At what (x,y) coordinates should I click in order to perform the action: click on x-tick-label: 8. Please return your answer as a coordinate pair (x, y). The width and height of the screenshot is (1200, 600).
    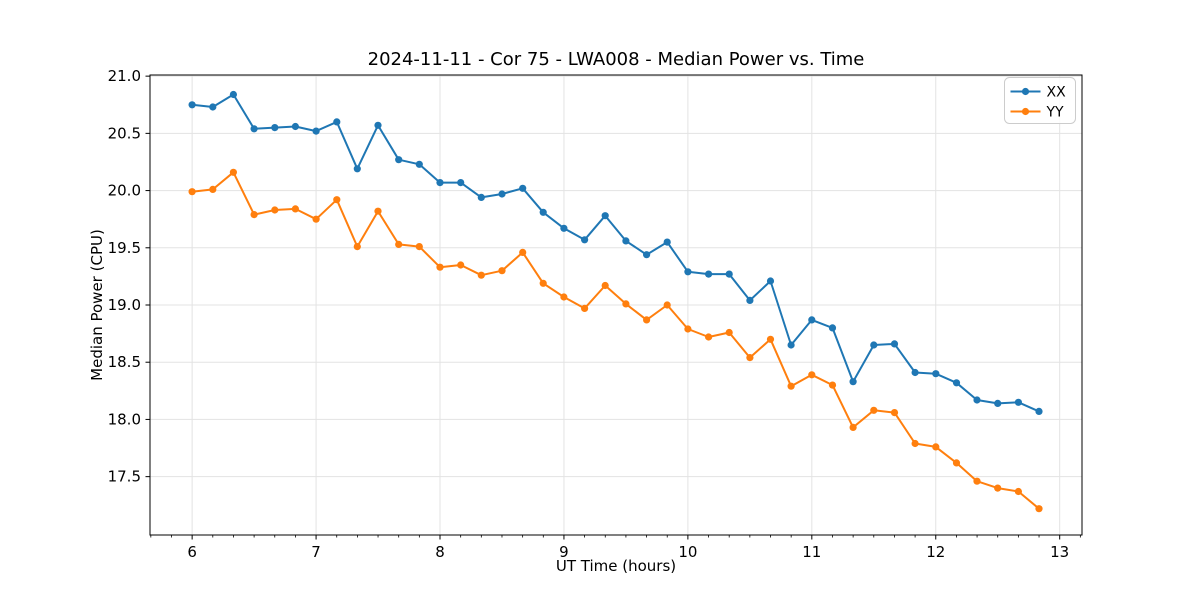
    Looking at the image, I should click on (440, 552).